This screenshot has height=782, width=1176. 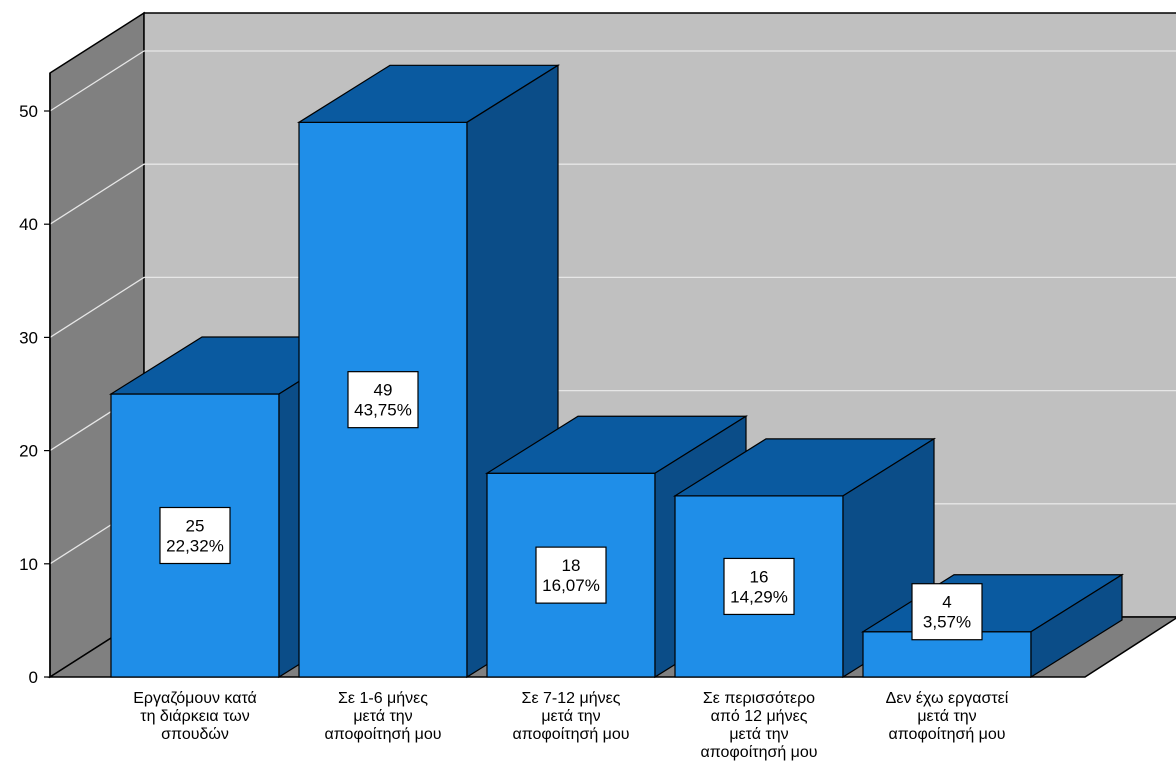 What do you see at coordinates (946, 602) in the screenshot?
I see `data-label-value: 4` at bounding box center [946, 602].